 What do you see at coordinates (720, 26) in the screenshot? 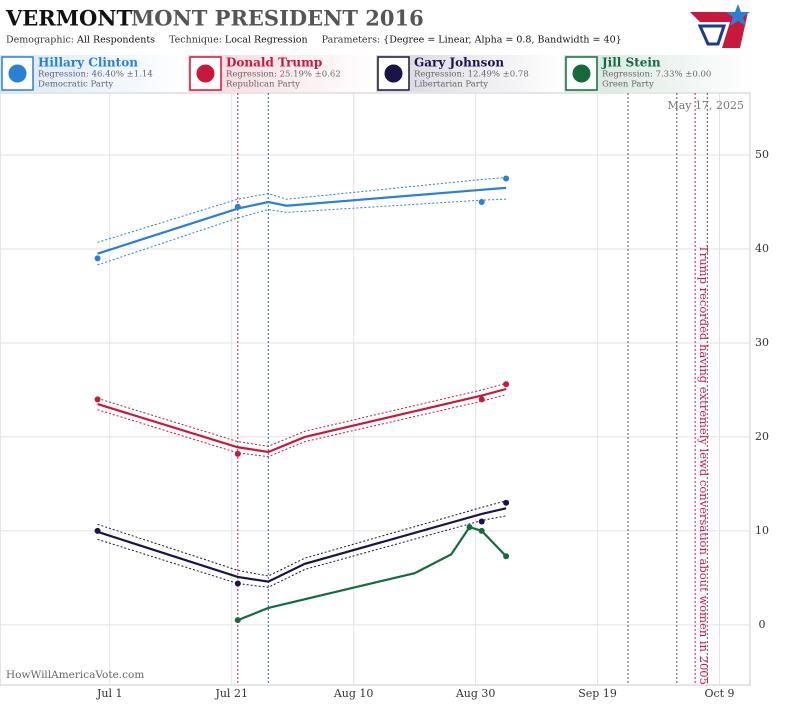
I see `logo` at bounding box center [720, 26].